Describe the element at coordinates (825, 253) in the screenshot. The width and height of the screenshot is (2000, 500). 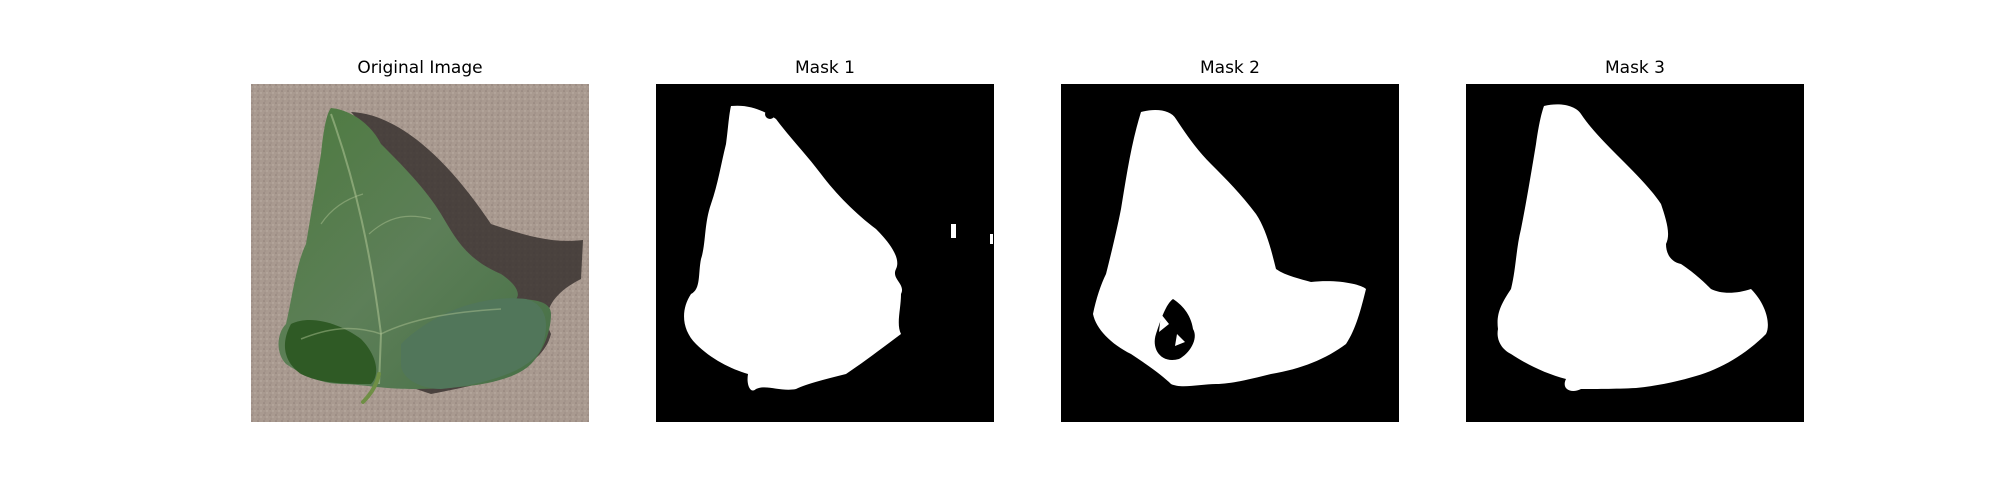
I see `mask-1-image` at that location.